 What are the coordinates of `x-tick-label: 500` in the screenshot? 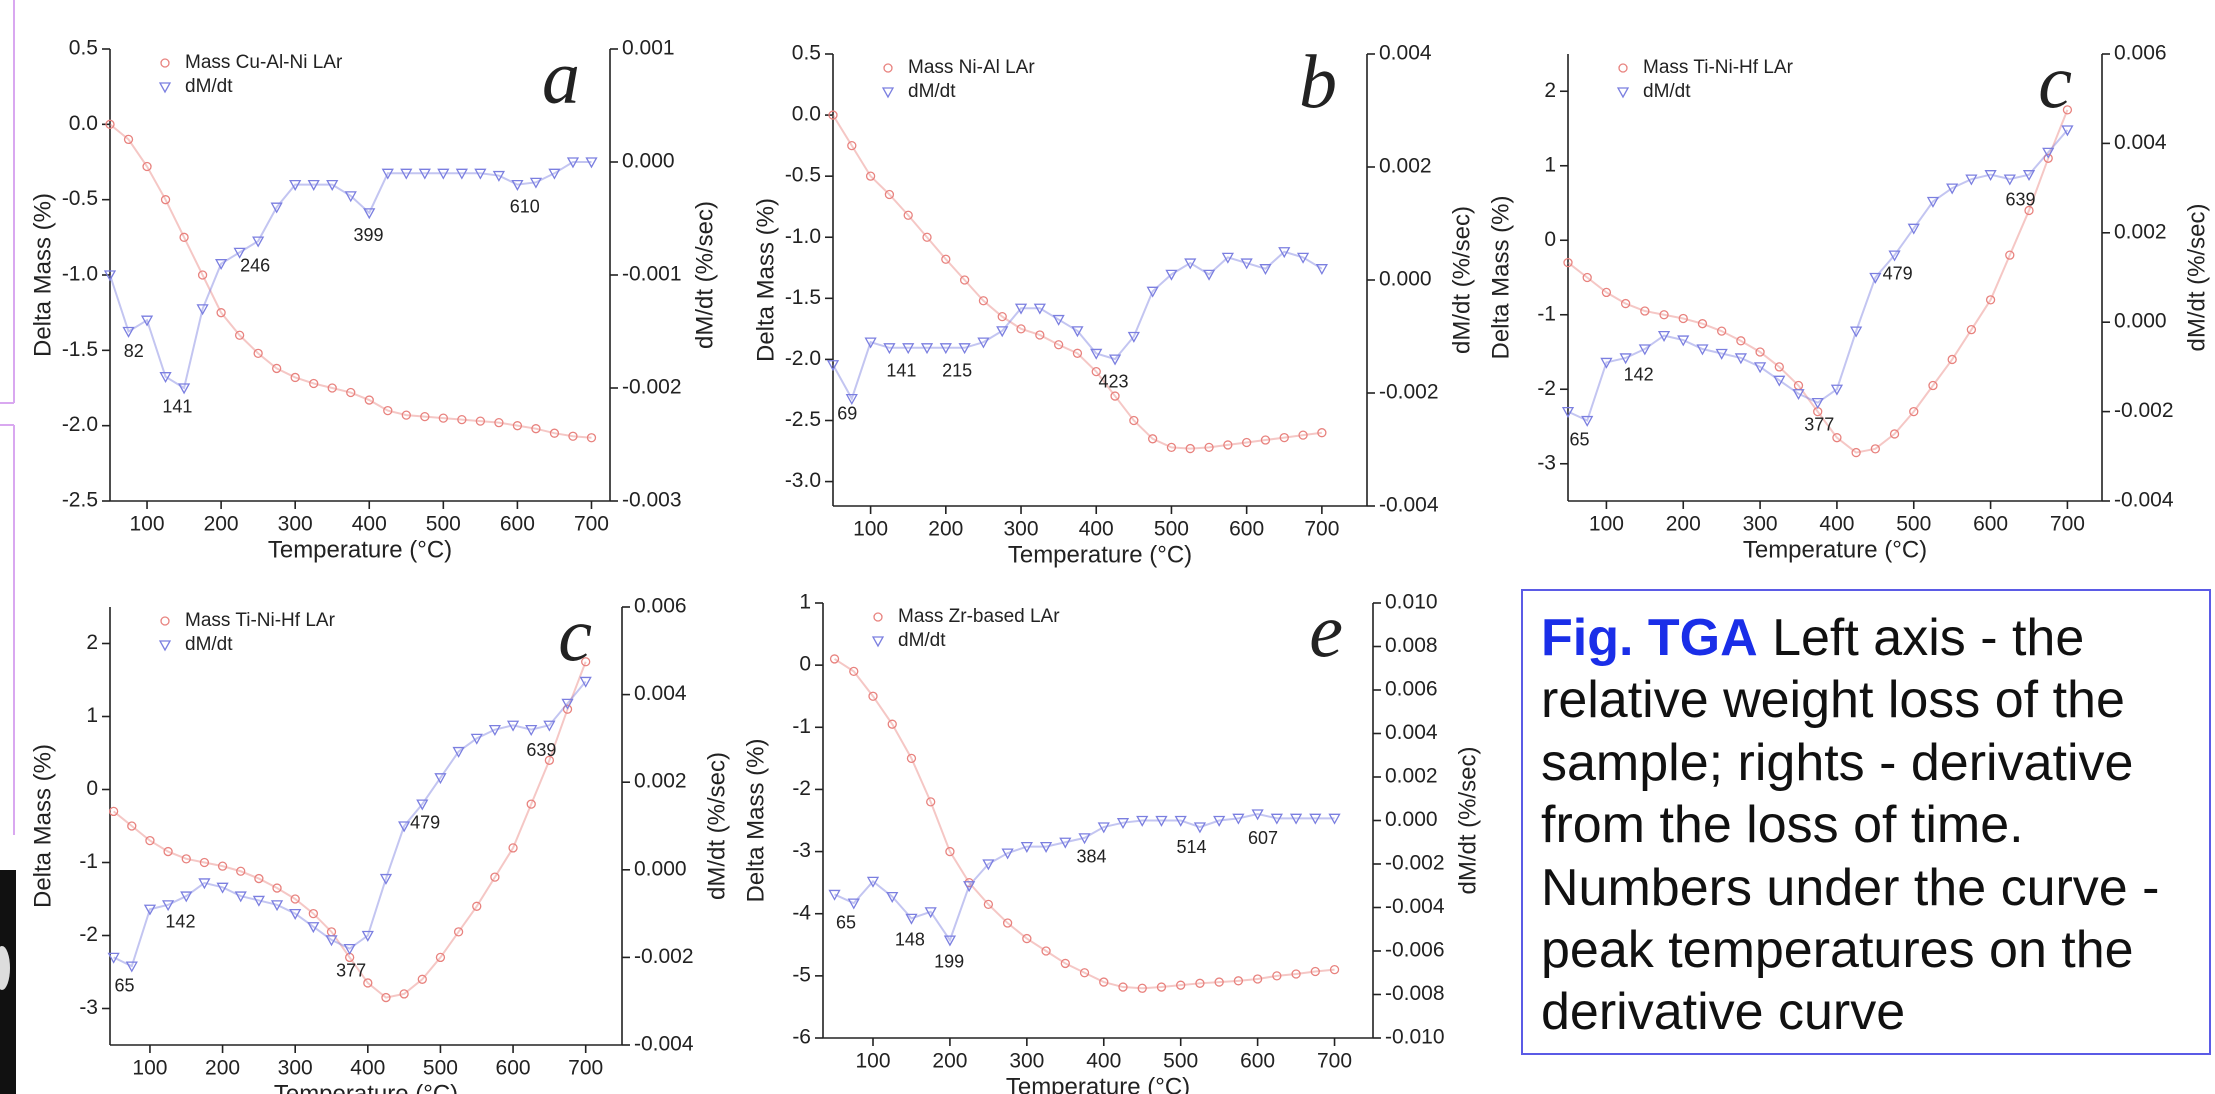 It's located at (440, 1068).